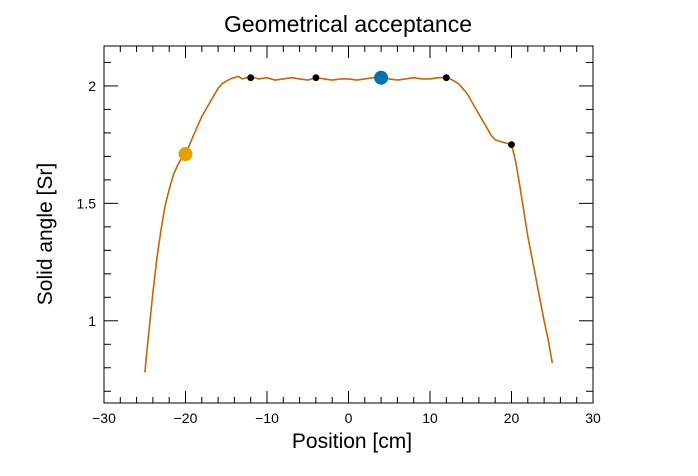  I want to click on x-tick-label: 10, so click(430, 418).